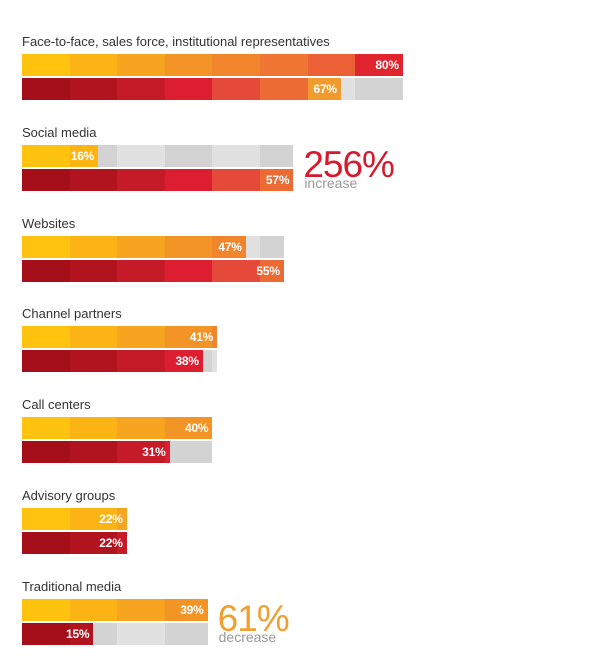 The height and width of the screenshot is (669, 600). Describe the element at coordinates (72, 314) in the screenshot. I see `category-label-channel-partners: Channel partners` at that location.